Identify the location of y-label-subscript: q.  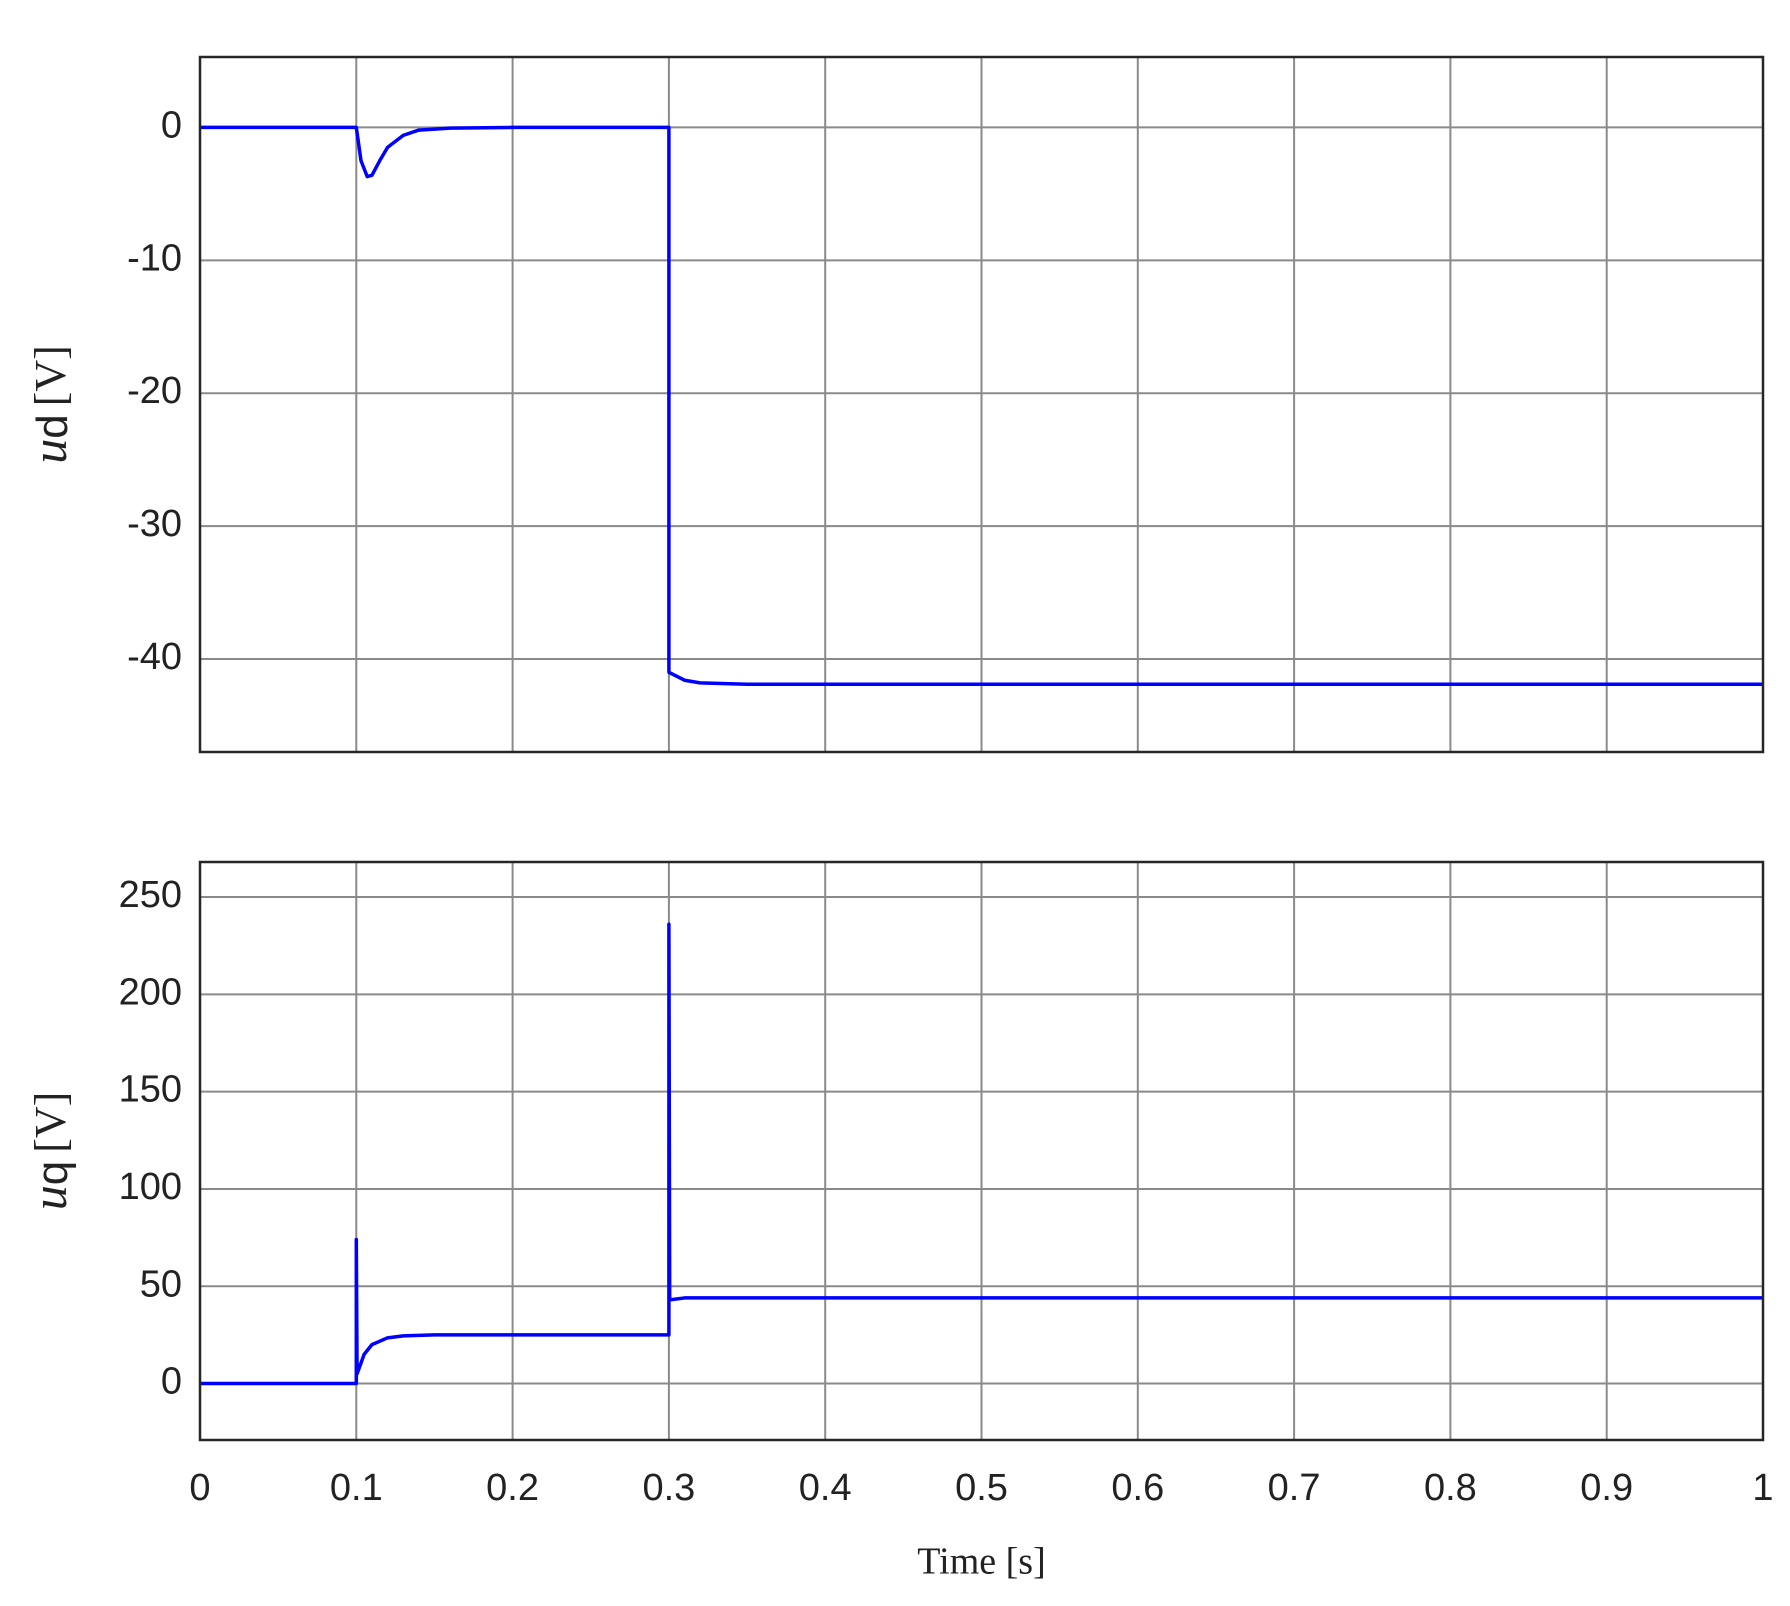
(52, 1173).